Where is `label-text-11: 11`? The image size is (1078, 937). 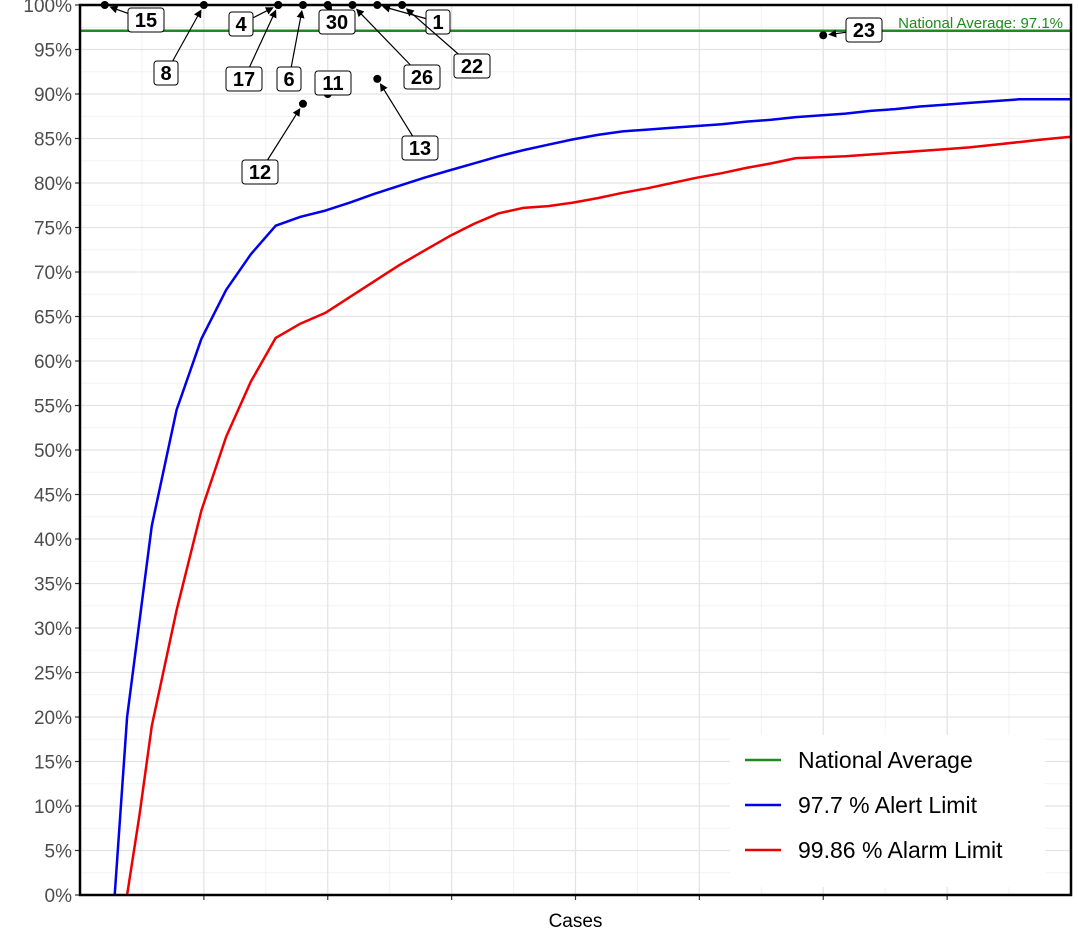
label-text-11: 11 is located at coordinates (332, 84).